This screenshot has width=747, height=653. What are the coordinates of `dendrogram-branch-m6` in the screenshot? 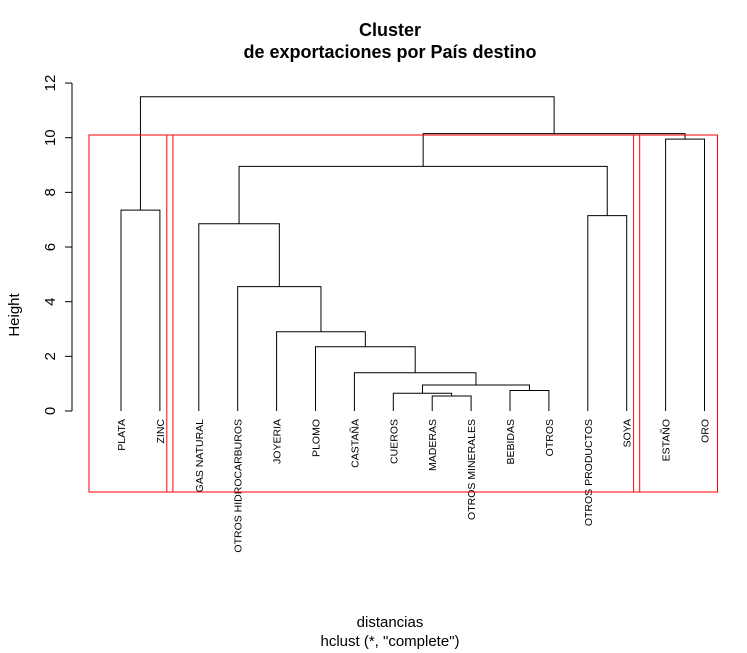 It's located at (365, 378).